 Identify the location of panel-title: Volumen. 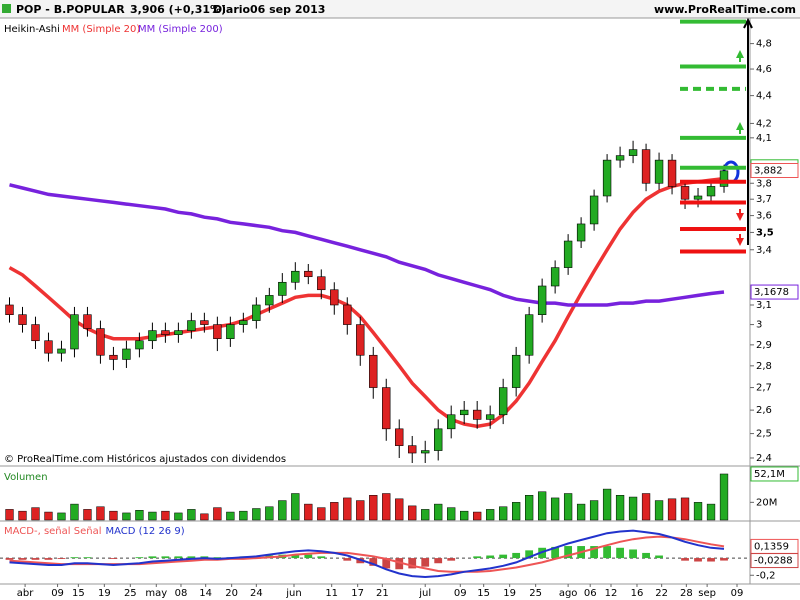
(26, 477).